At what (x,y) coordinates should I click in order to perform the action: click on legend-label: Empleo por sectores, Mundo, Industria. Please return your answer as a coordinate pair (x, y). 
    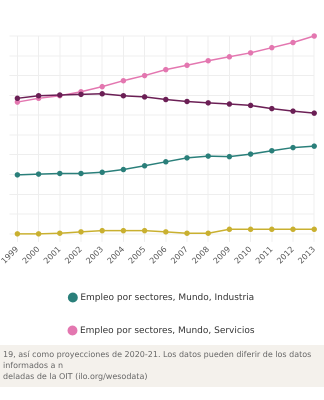
    Looking at the image, I should click on (167, 297).